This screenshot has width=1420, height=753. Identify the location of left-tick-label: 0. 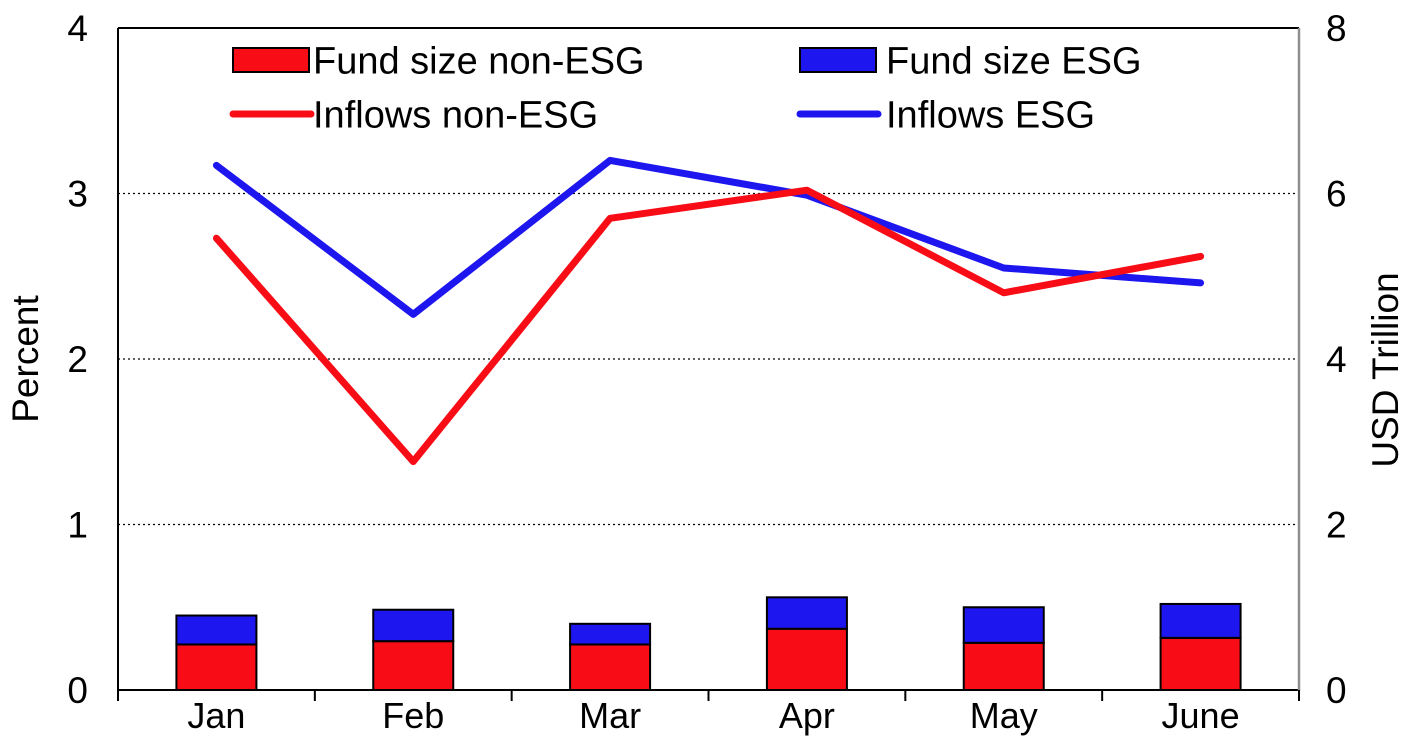
(77, 690).